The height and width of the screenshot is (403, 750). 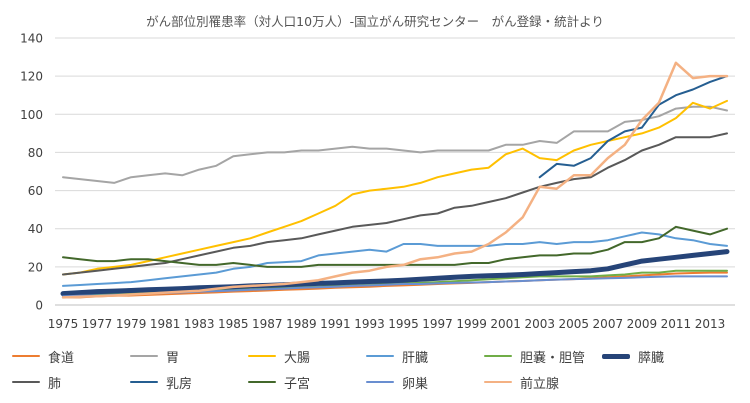 What do you see at coordinates (55, 384) in the screenshot?
I see `legend-label: 肺` at bounding box center [55, 384].